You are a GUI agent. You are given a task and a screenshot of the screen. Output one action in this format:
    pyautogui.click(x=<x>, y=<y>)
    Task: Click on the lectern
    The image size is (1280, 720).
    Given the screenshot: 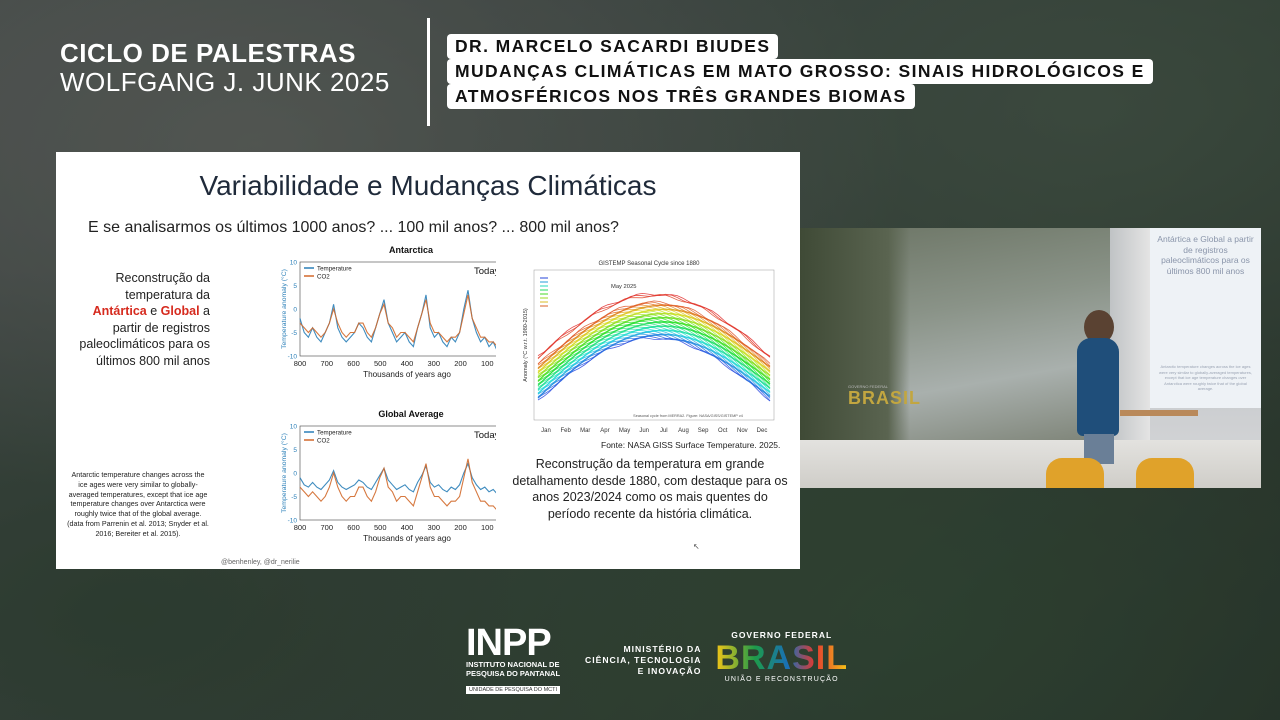 What is the action you would take?
    pyautogui.click(x=1159, y=413)
    